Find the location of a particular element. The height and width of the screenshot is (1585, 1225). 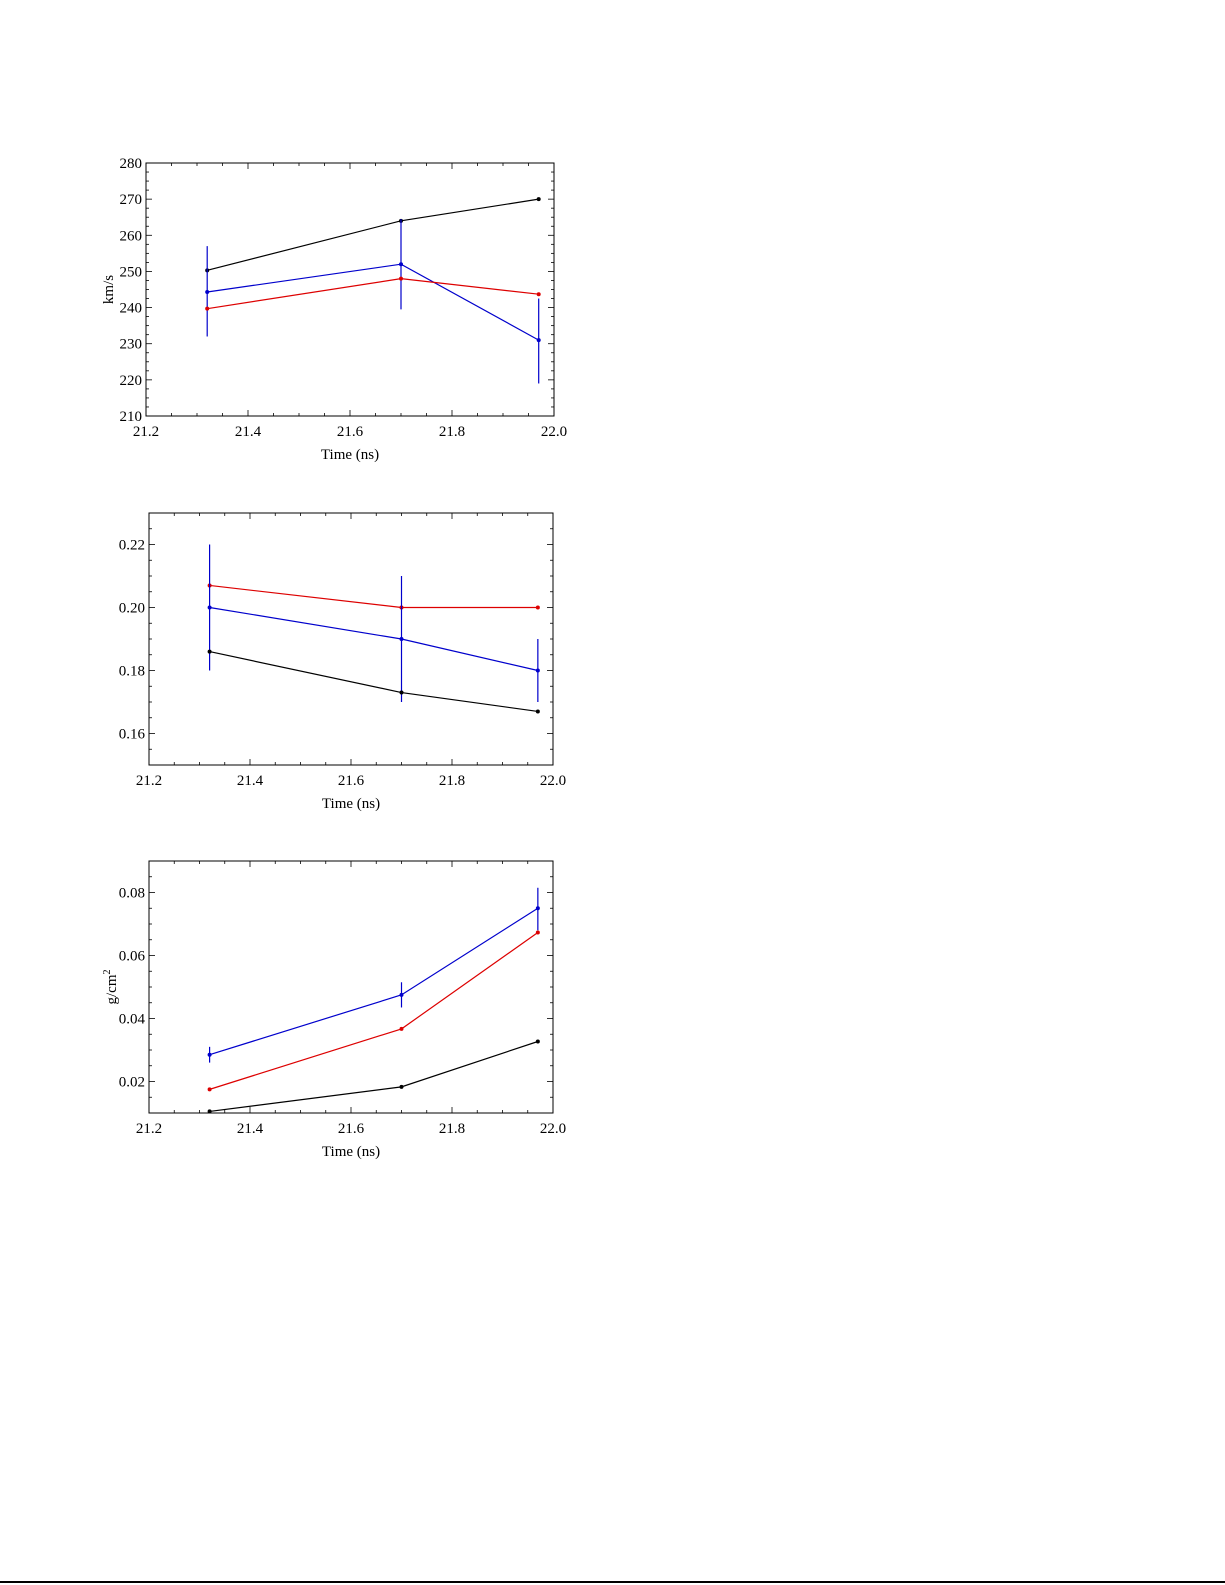

y-axis-label-superscript: 2 is located at coordinates (107, 972).